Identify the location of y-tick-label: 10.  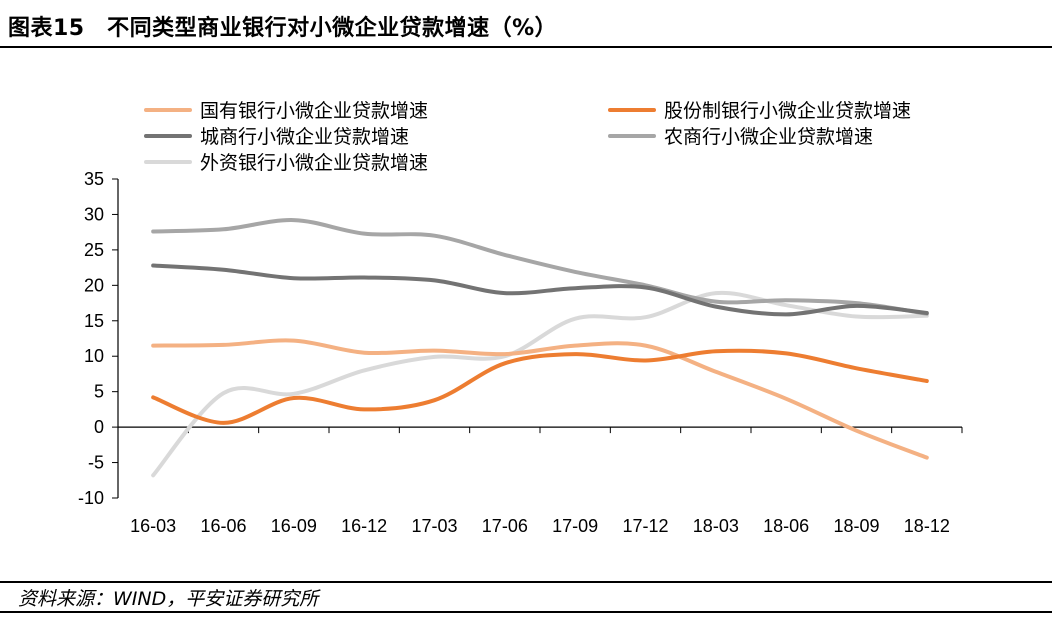
(94, 356).